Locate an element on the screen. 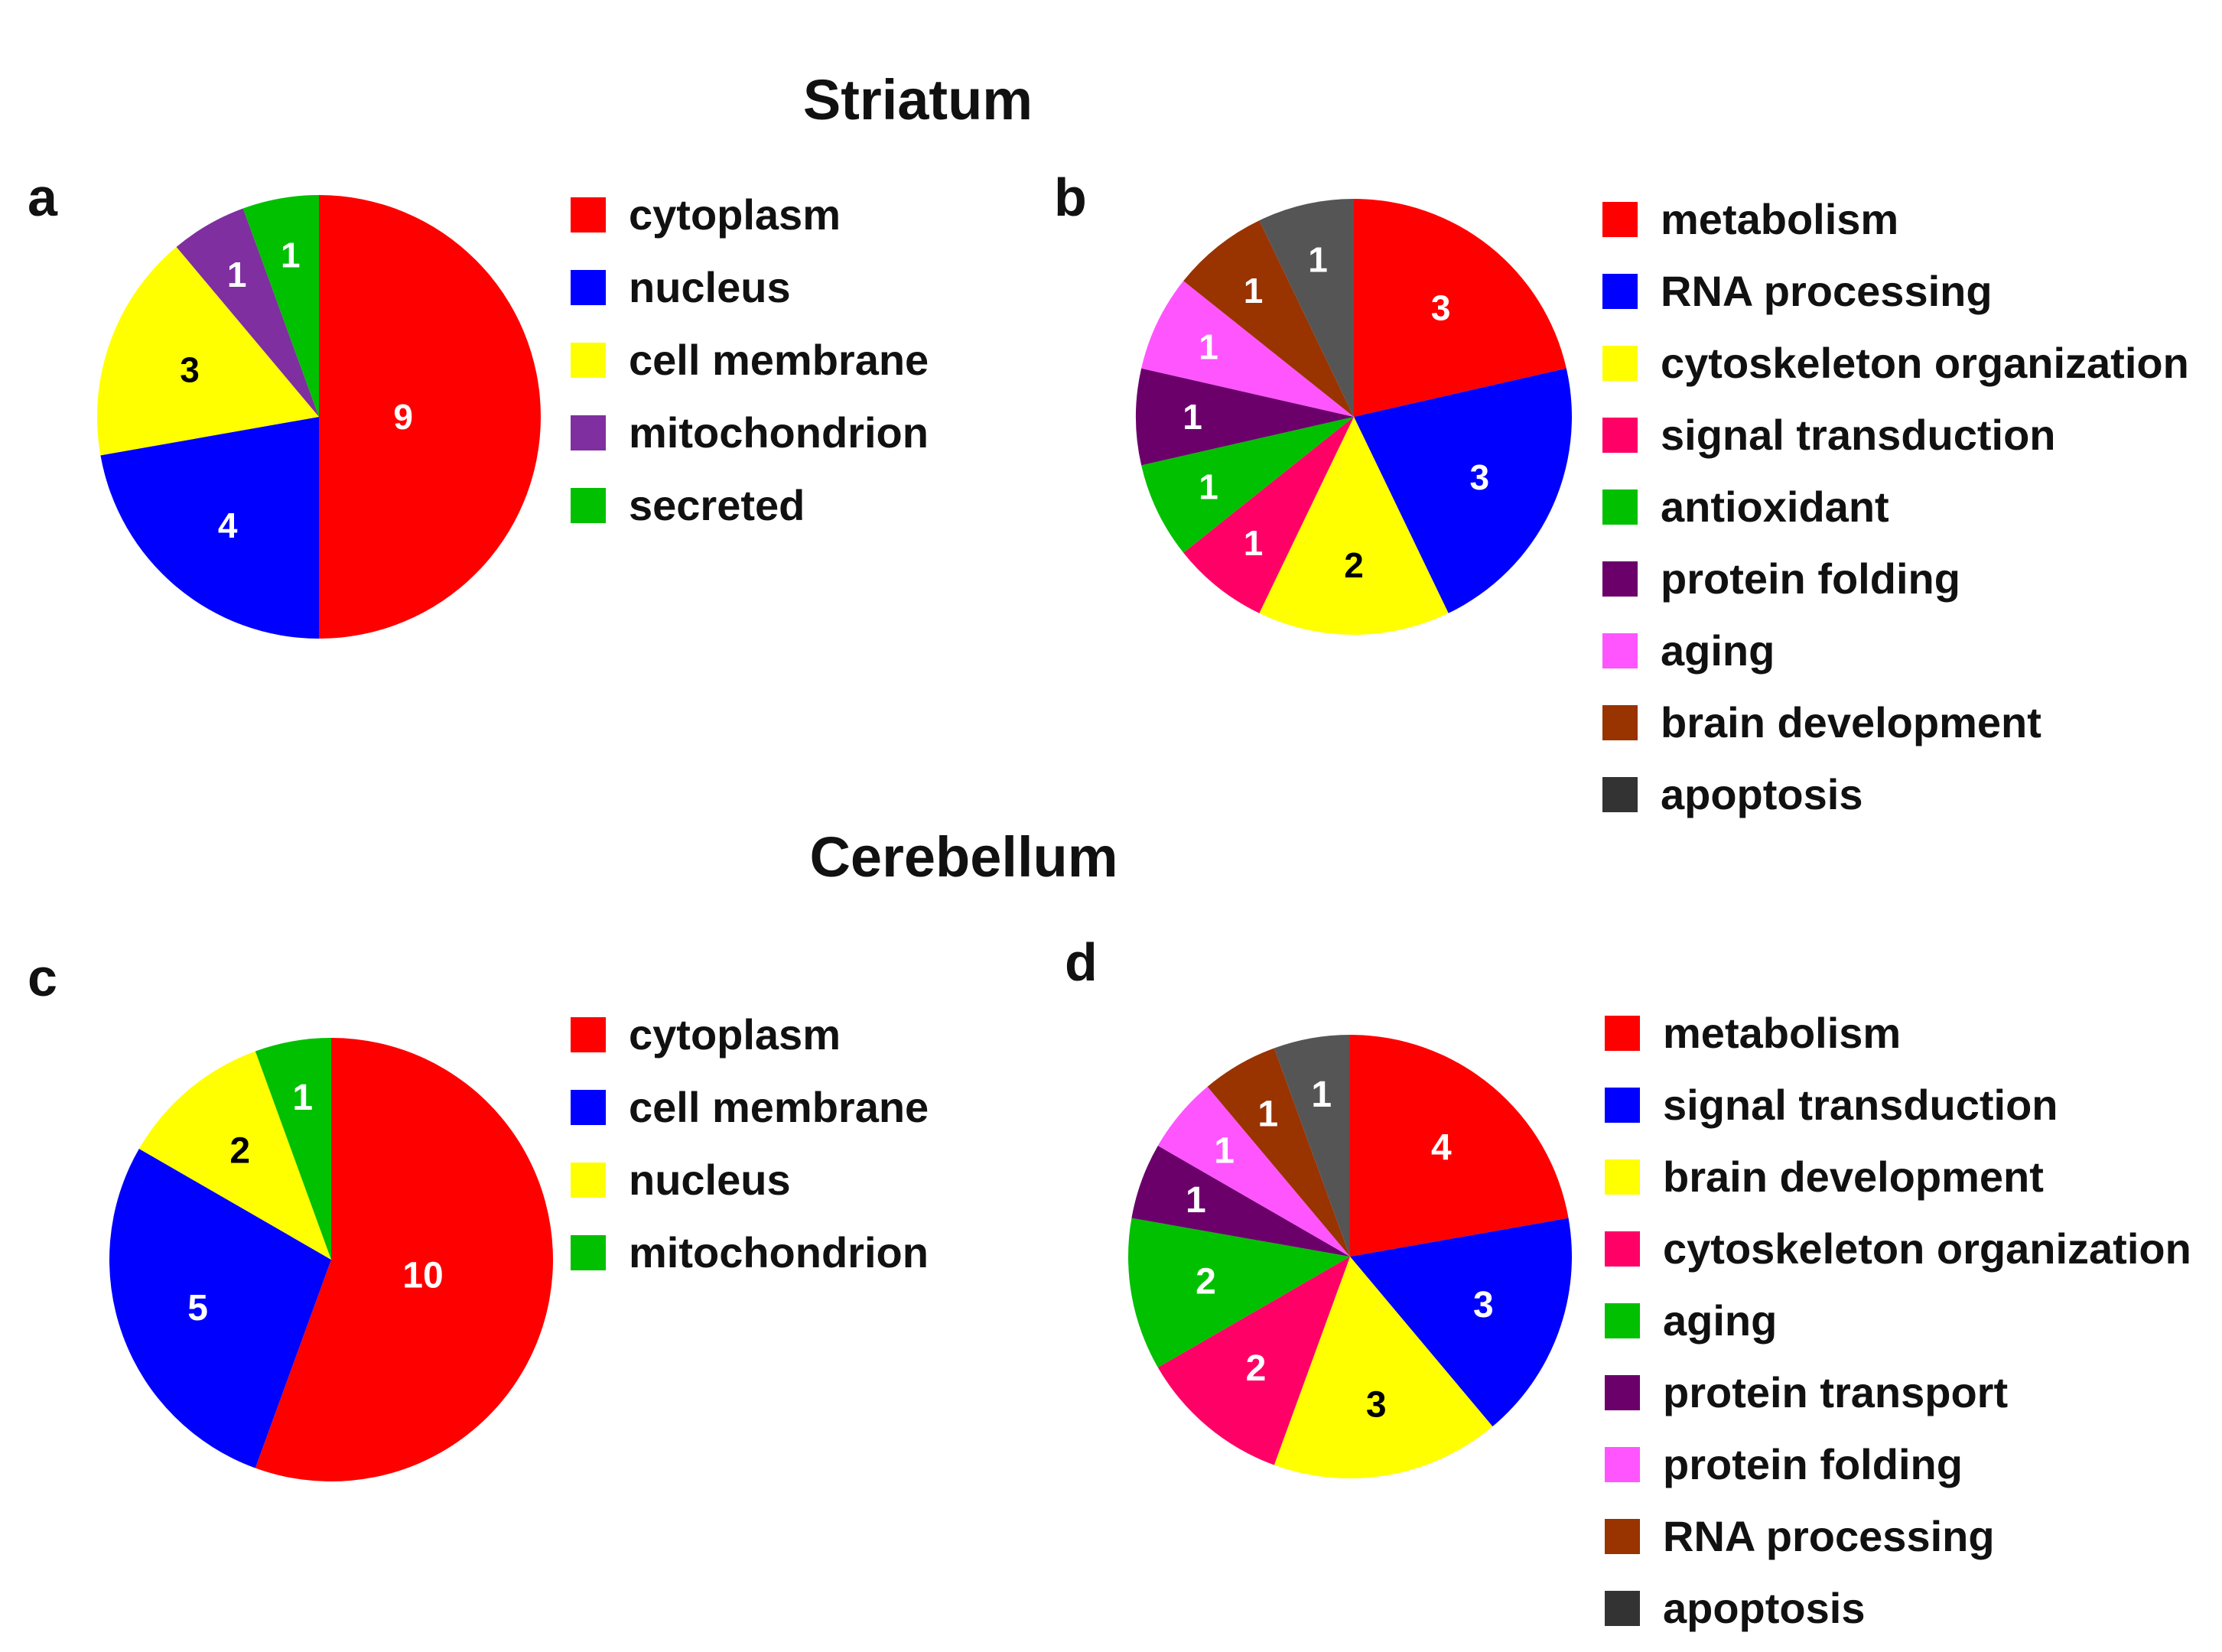 This screenshot has width=2222, height=1652. pie-slice-cell-membrane is located at coordinates (220, 1308).